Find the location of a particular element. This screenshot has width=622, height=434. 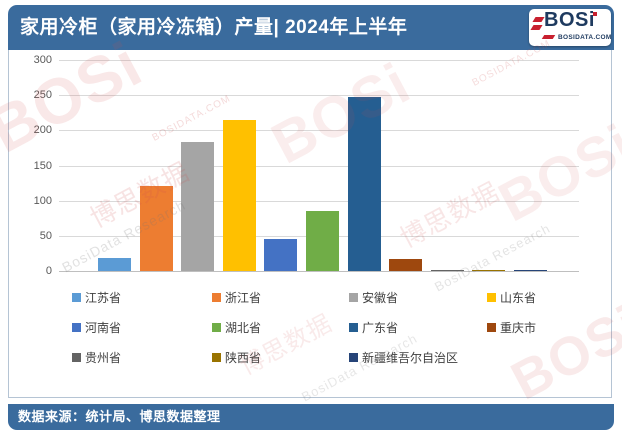

data-source-text: 数据来源：统计局、博思数据整理 is located at coordinates (119, 416).